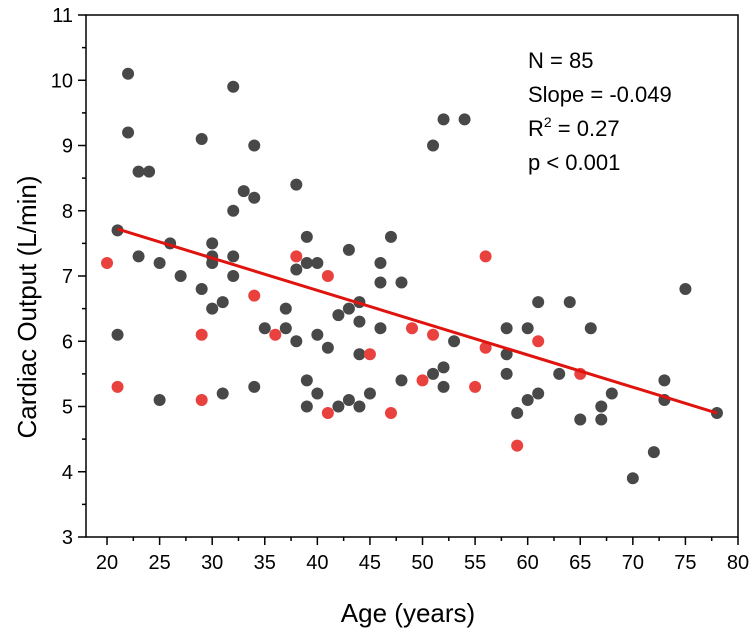 This screenshot has width=750, height=637. What do you see at coordinates (408, 613) in the screenshot?
I see `x-axis-title: Age (years)` at bounding box center [408, 613].